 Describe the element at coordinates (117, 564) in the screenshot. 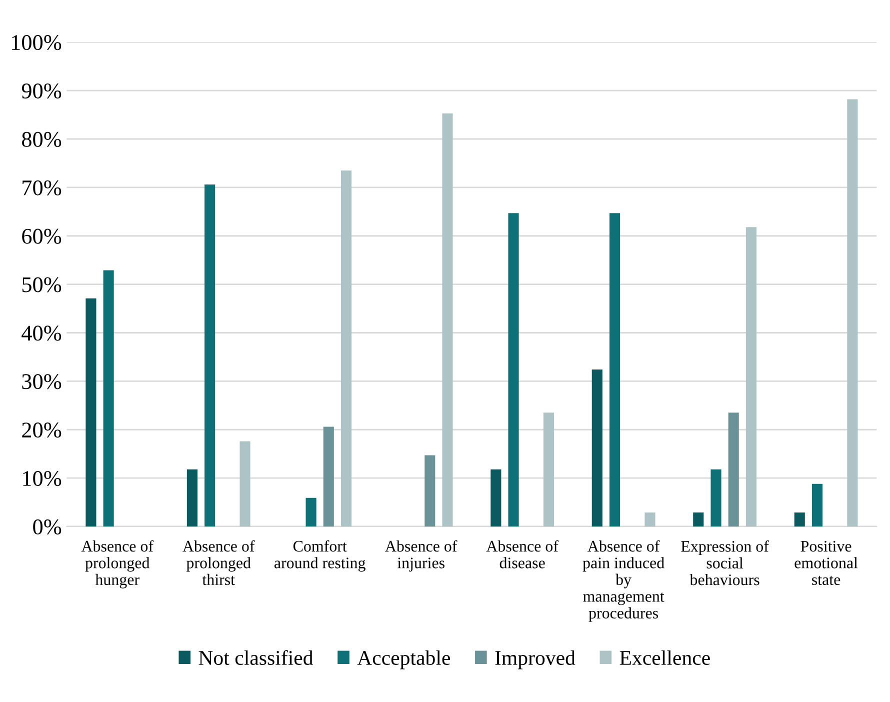

I see `x-tick-label: Absence of prolonged hunger` at that location.